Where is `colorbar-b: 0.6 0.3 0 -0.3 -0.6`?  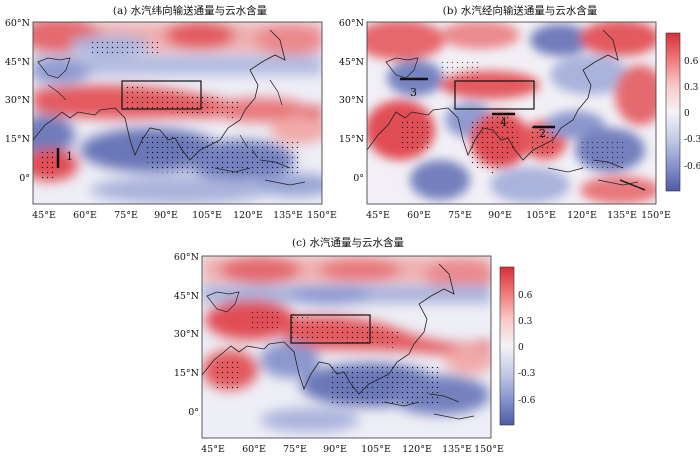
colorbar-b: 0.6 0.3 0 -0.3 -0.6 is located at coordinates (682, 112).